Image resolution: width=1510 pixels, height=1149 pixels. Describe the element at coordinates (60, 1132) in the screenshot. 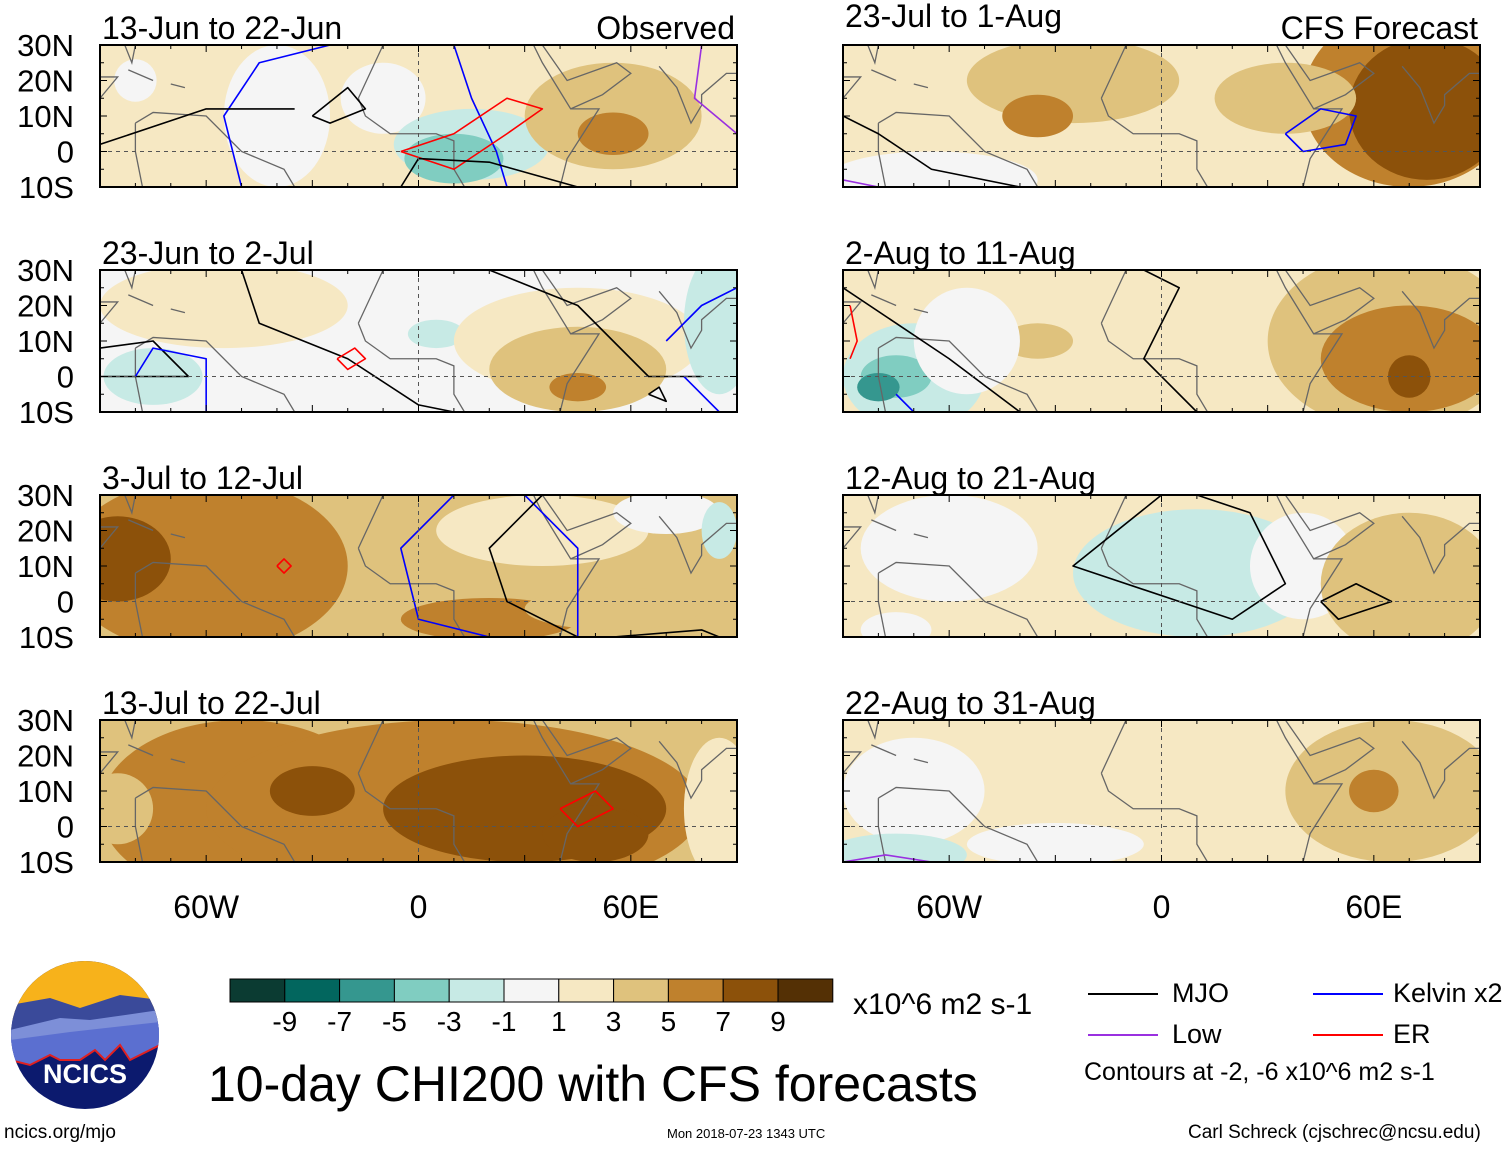

I see `footer-url: ncics.org/mjo` at that location.